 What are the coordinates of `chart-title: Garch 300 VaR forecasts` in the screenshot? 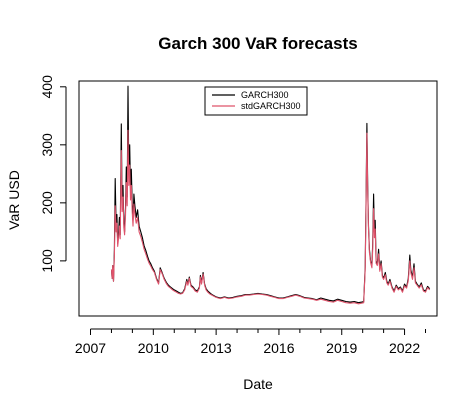 It's located at (257, 43).